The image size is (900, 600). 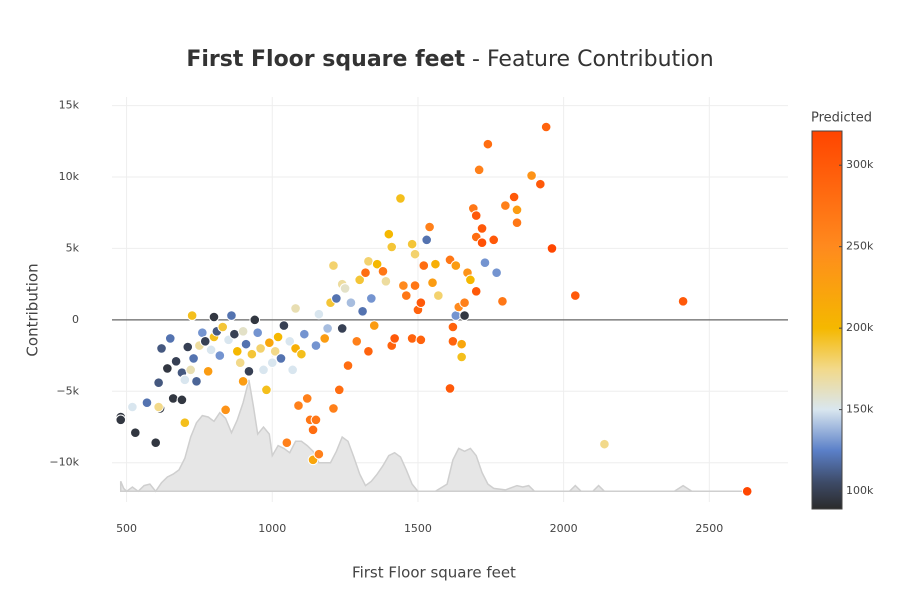 I want to click on colorbar-tick-label: 200k, so click(x=860, y=327).